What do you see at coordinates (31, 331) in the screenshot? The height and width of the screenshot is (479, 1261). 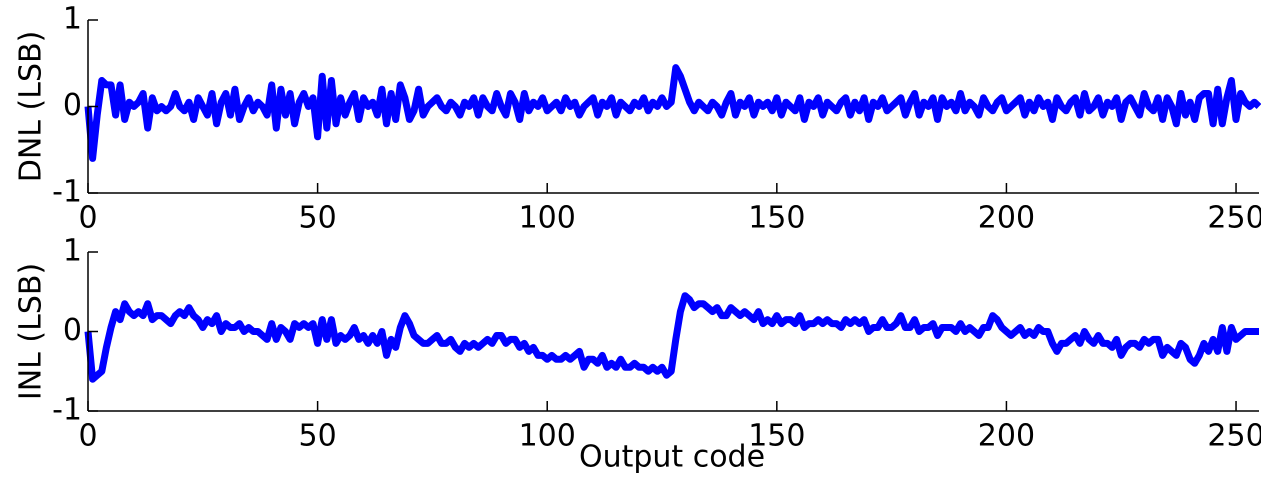 I see `y-axis-label: INL (LSB)` at bounding box center [31, 331].